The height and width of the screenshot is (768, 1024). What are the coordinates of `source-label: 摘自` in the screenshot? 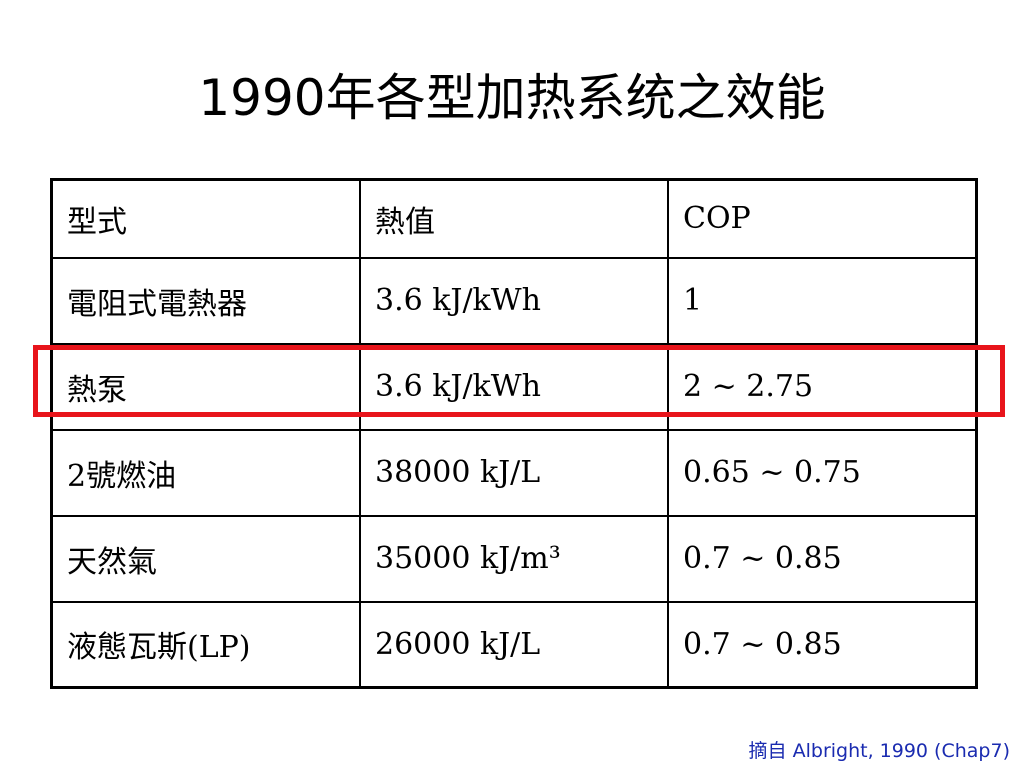 It's located at (767, 751).